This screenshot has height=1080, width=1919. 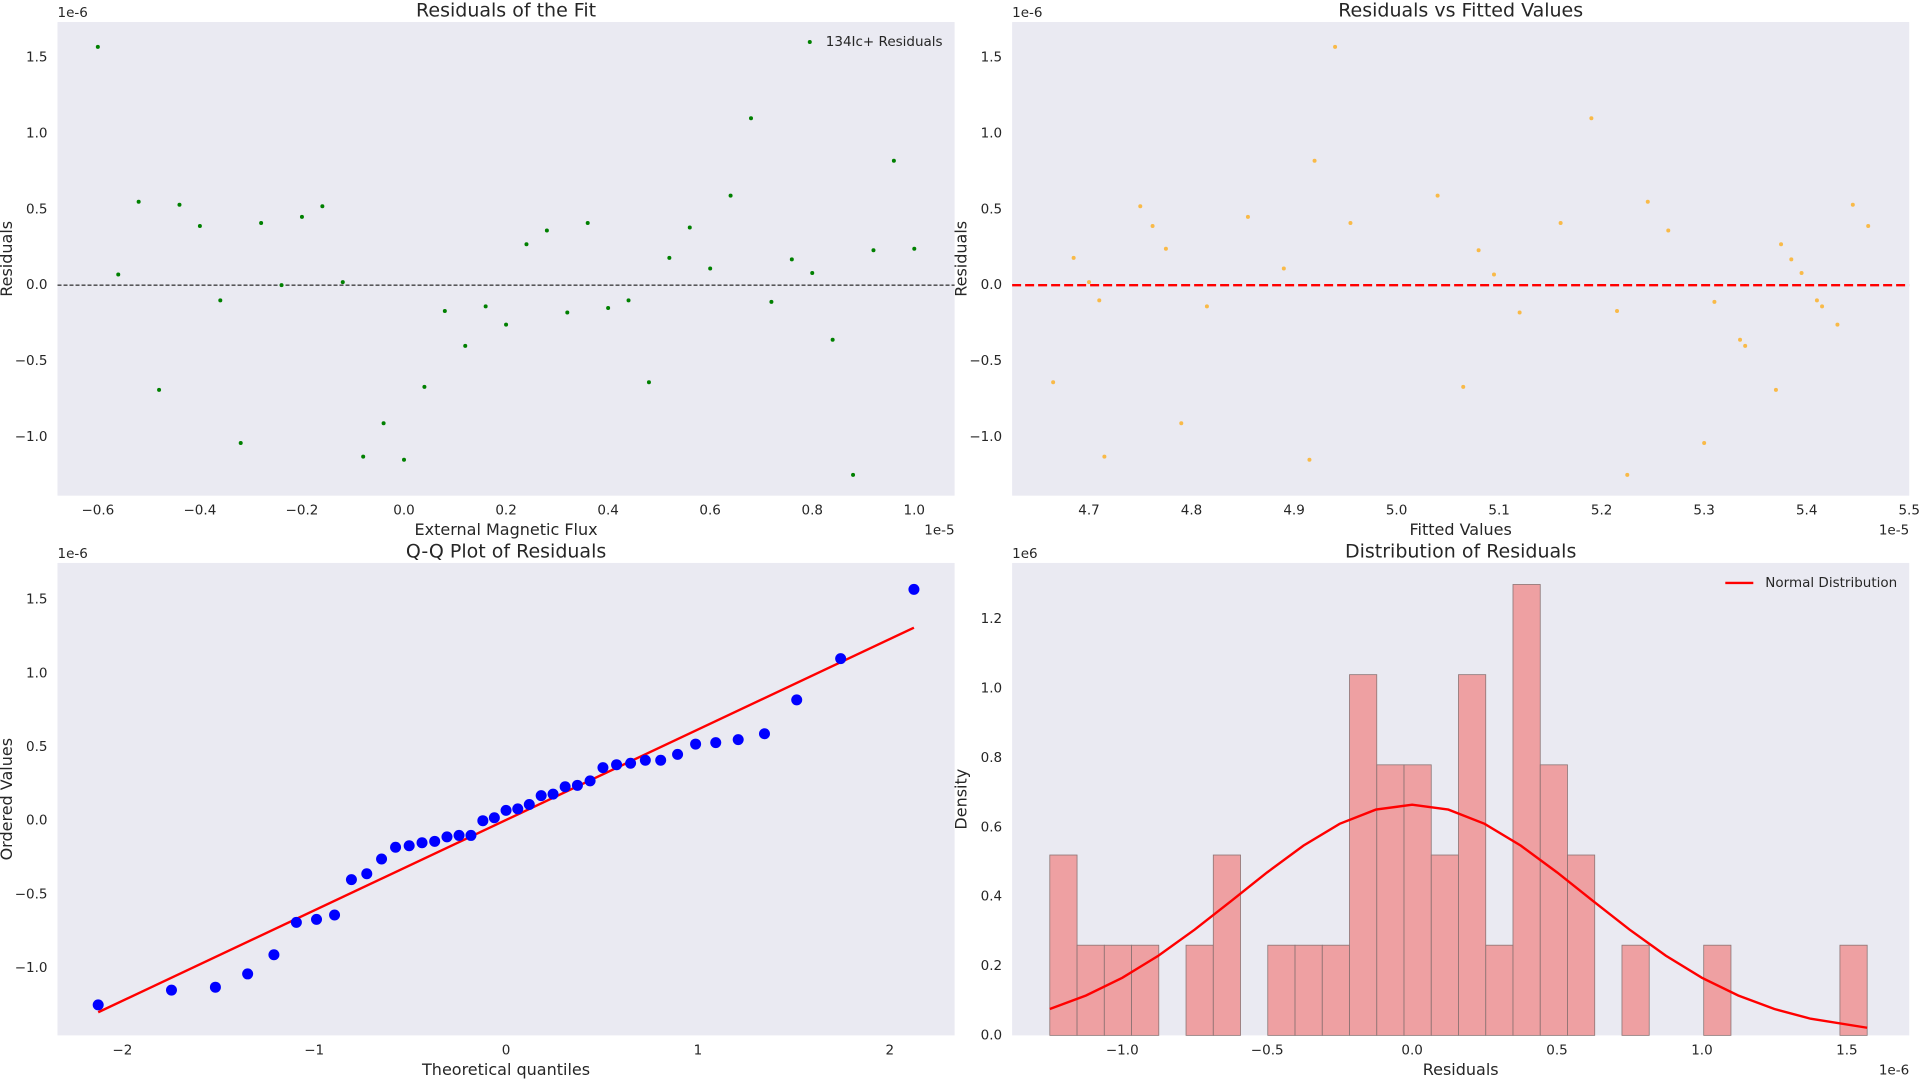 I want to click on subplot-title: Q-Q Plot of Residuals, so click(x=506, y=551).